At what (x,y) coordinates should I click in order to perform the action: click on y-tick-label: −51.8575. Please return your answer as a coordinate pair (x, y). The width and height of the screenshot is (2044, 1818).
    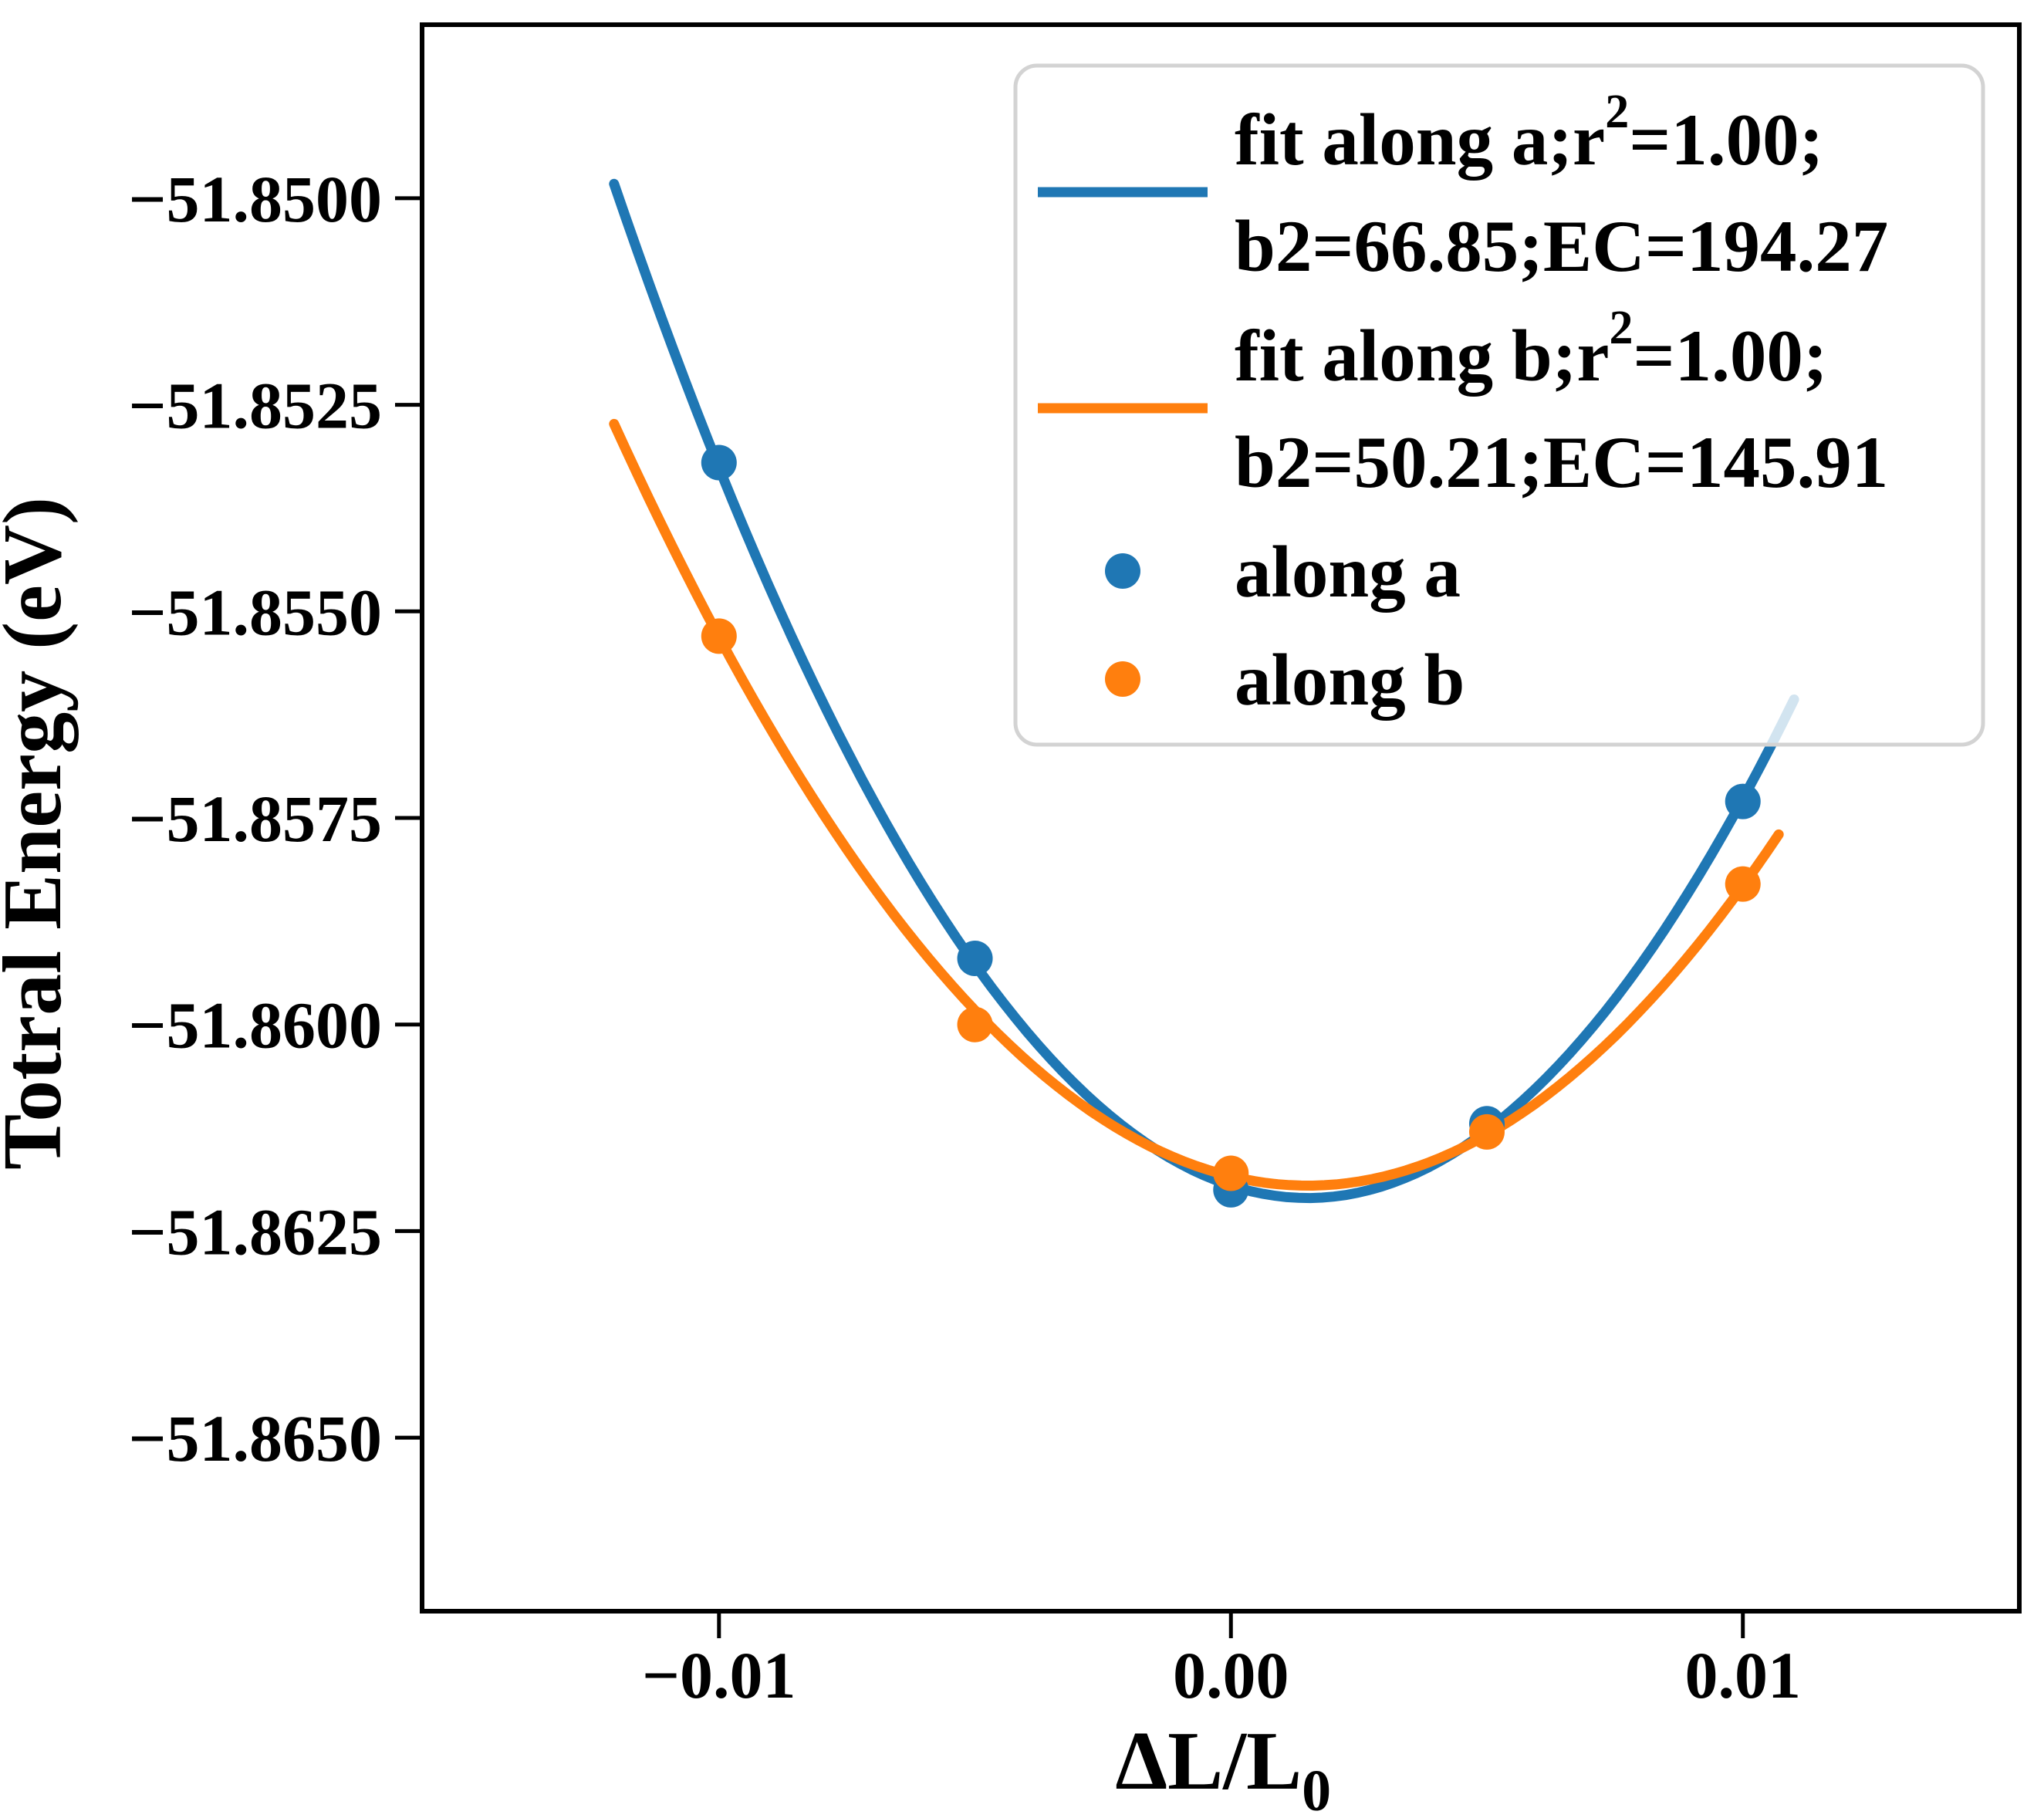
    Looking at the image, I should click on (255, 819).